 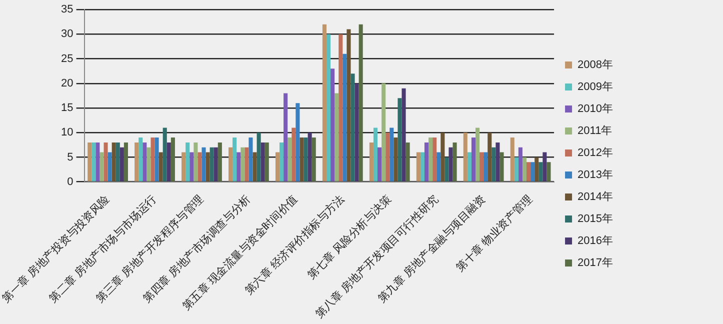 I want to click on y-tick-label: 15, so click(x=67, y=108).